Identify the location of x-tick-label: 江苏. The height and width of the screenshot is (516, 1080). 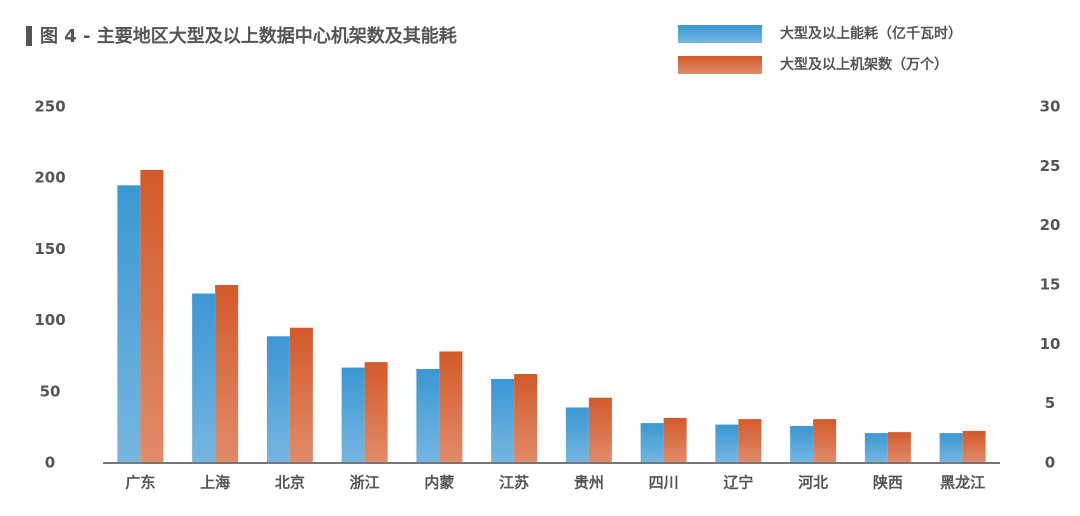
(514, 483).